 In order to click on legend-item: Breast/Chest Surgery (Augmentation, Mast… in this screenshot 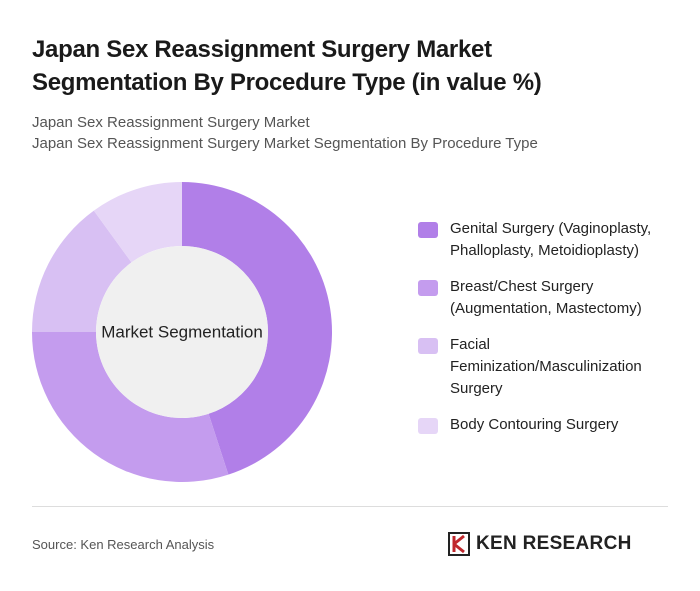, I will do `click(548, 298)`.